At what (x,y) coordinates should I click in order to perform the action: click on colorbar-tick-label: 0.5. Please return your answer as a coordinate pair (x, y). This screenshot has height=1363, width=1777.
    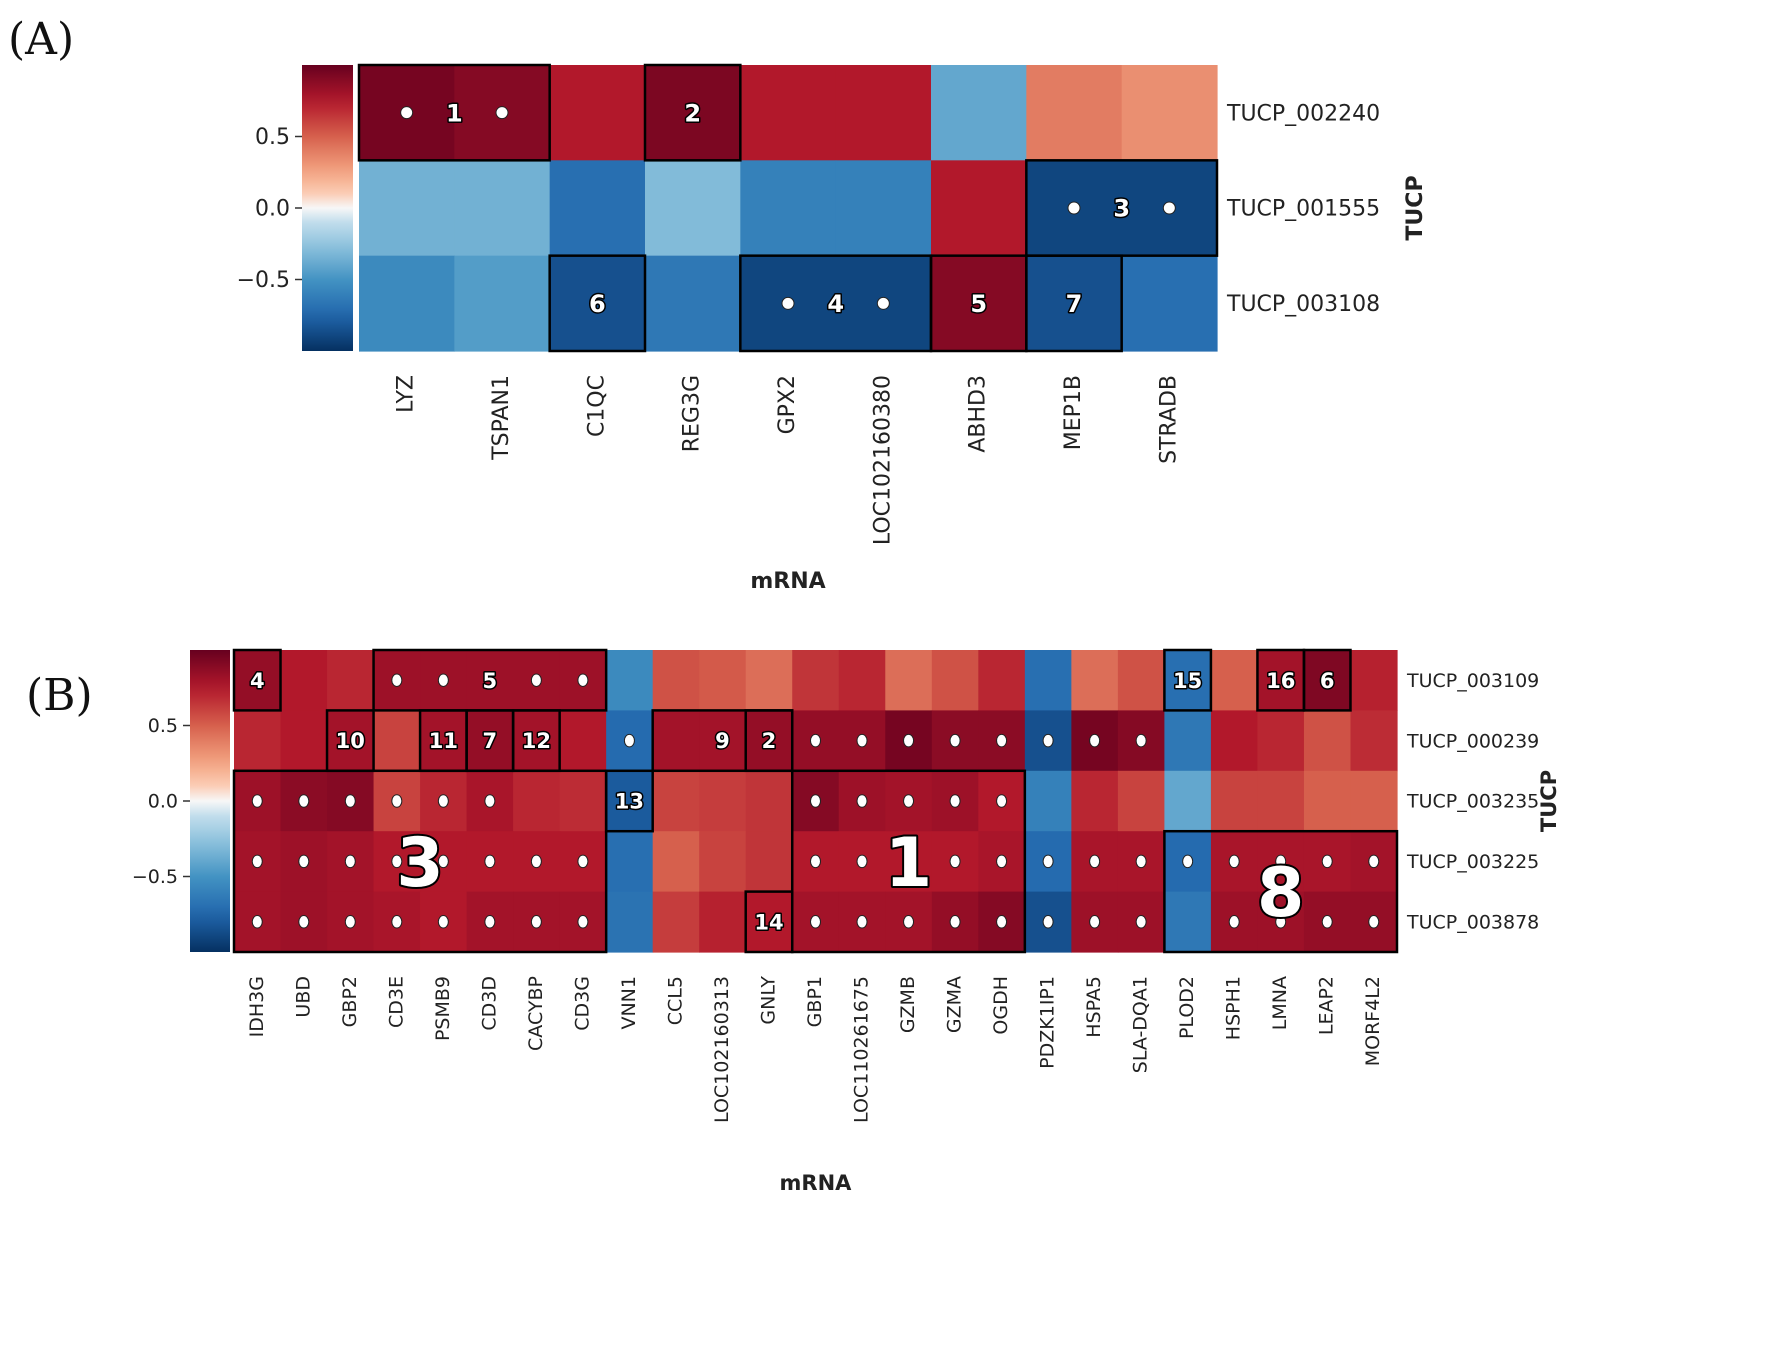
    Looking at the image, I should click on (163, 726).